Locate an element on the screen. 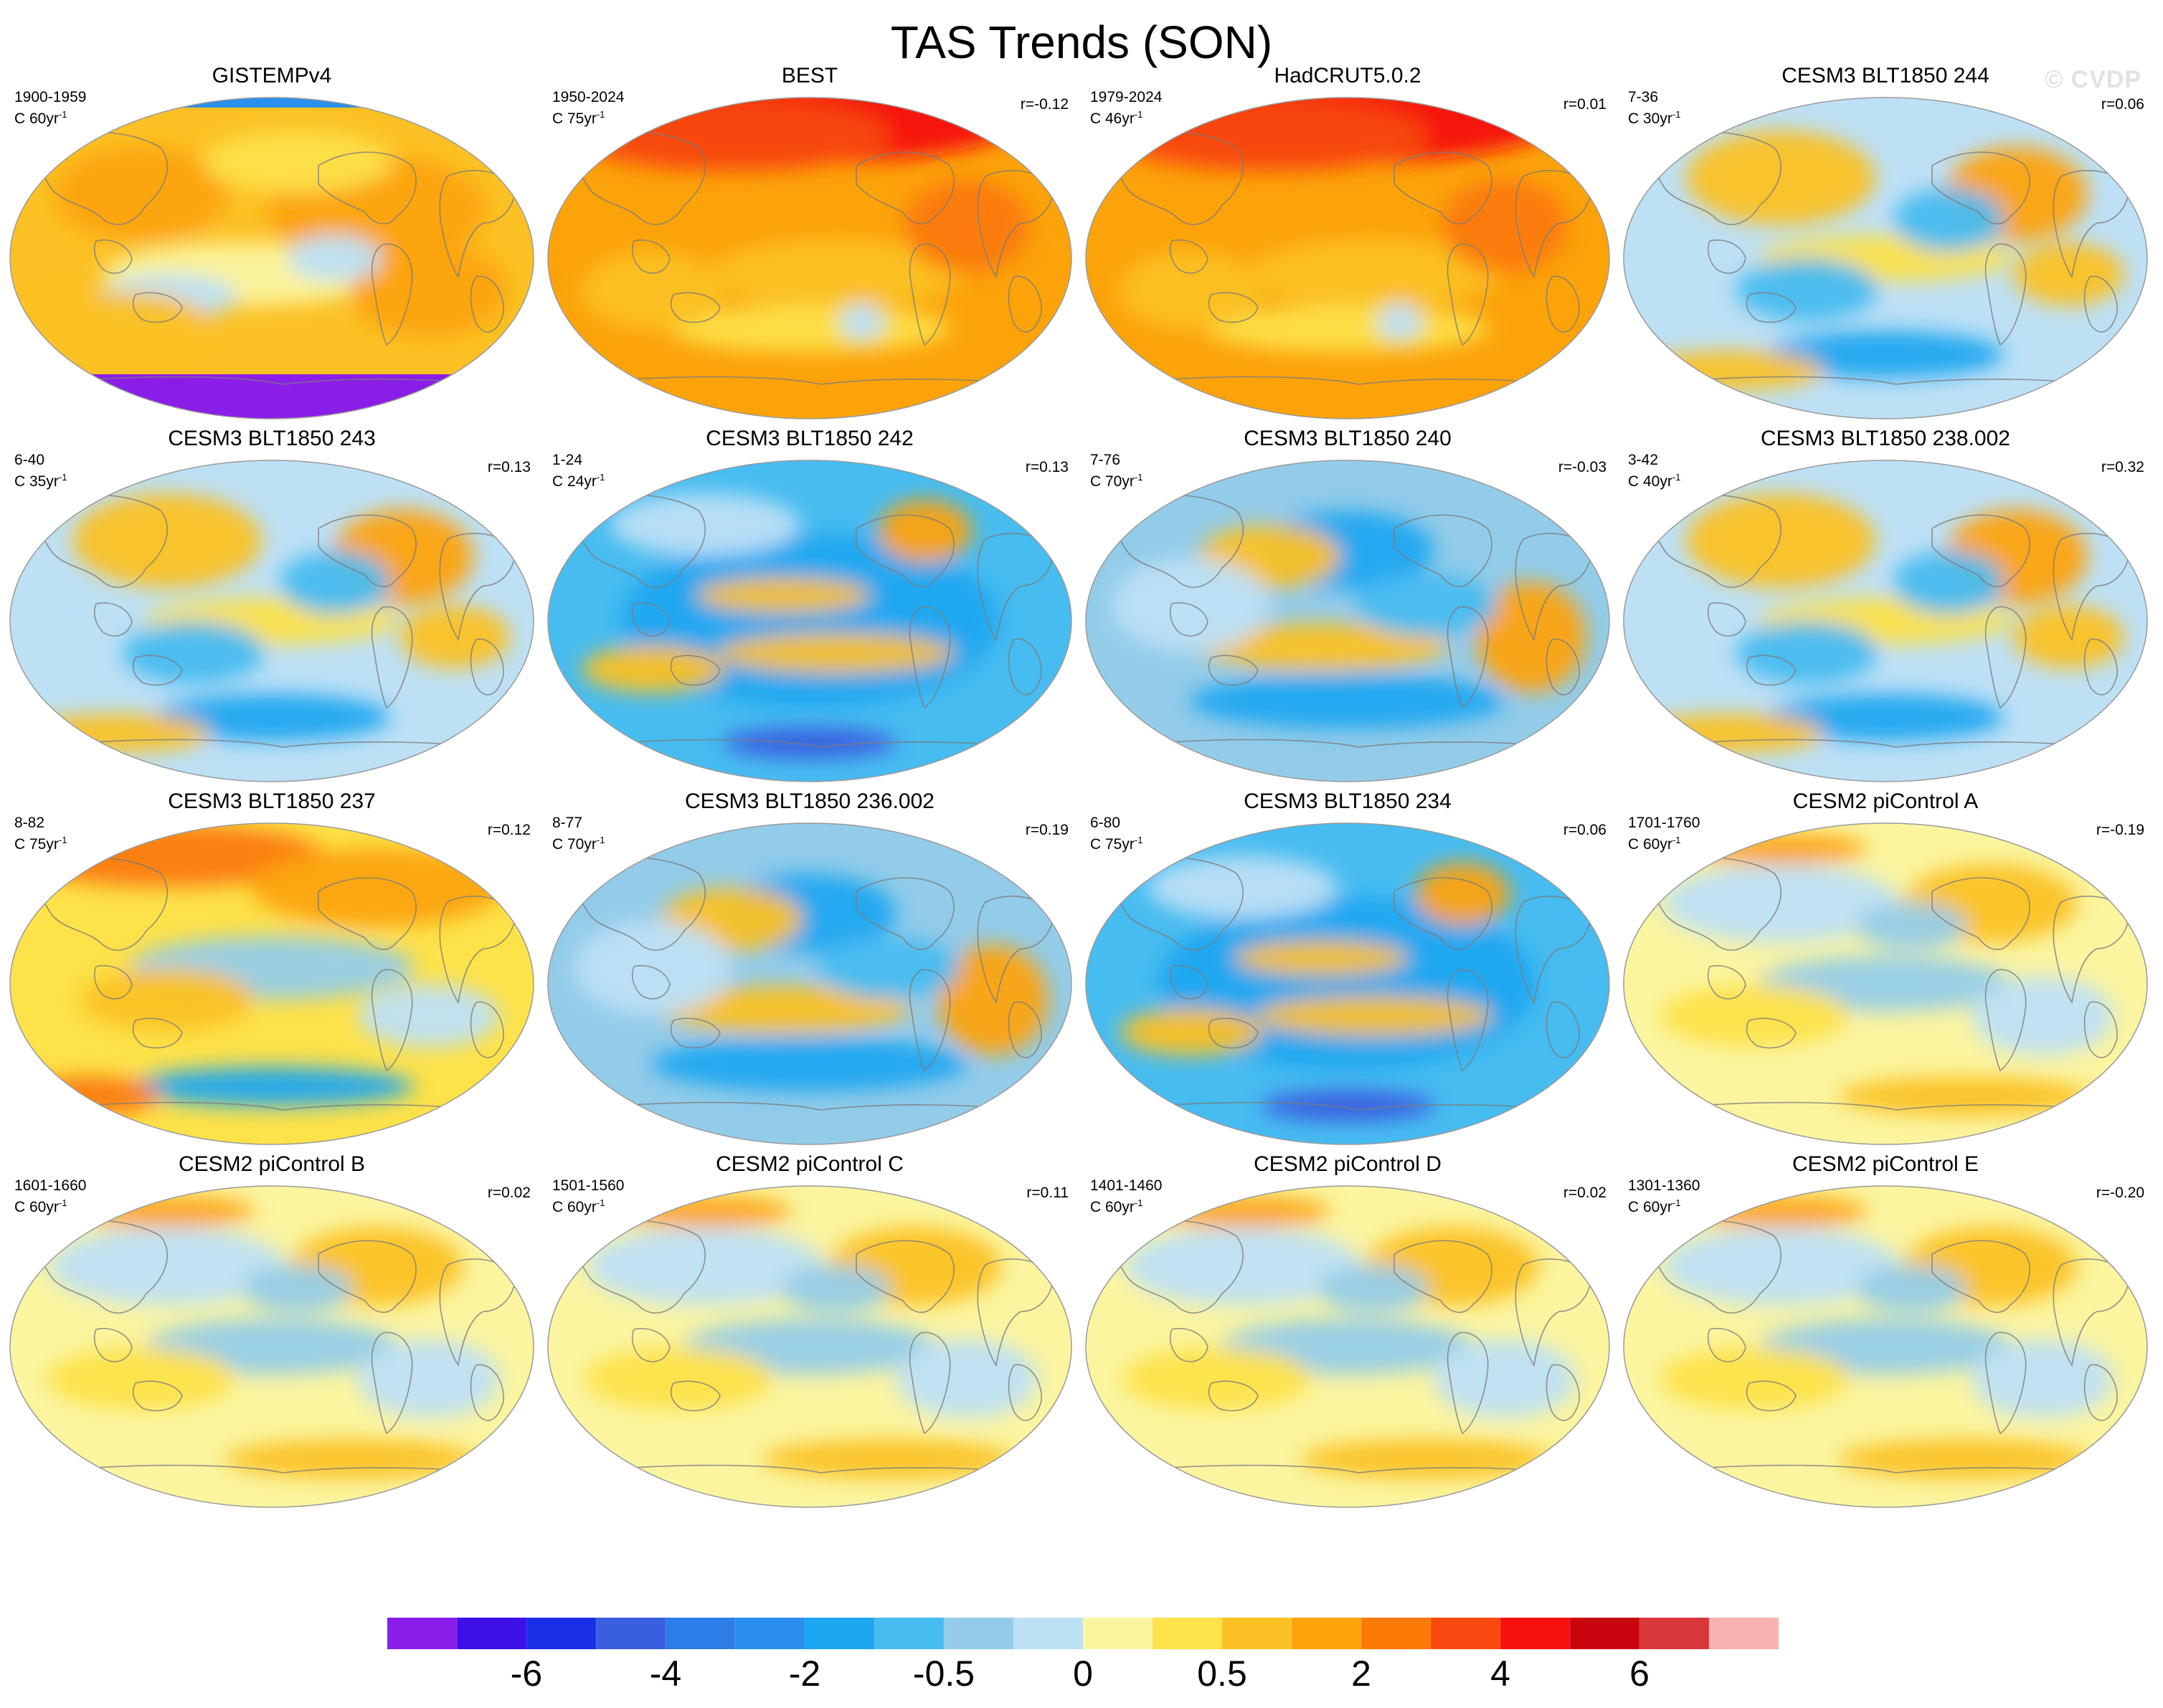  panel-units: C 70yr-1 is located at coordinates (1116, 479).